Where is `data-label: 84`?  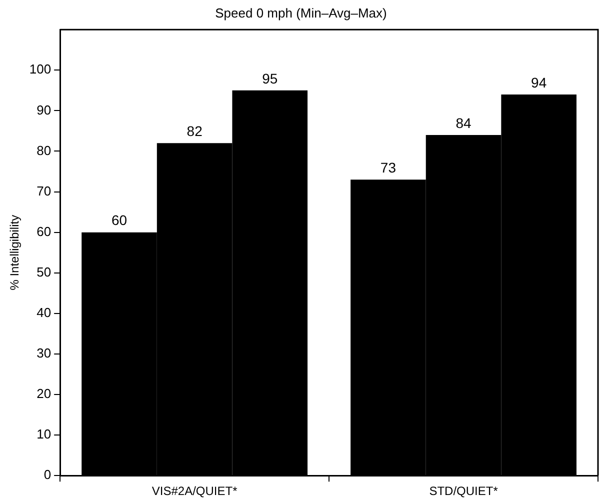
data-label: 84 is located at coordinates (464, 122).